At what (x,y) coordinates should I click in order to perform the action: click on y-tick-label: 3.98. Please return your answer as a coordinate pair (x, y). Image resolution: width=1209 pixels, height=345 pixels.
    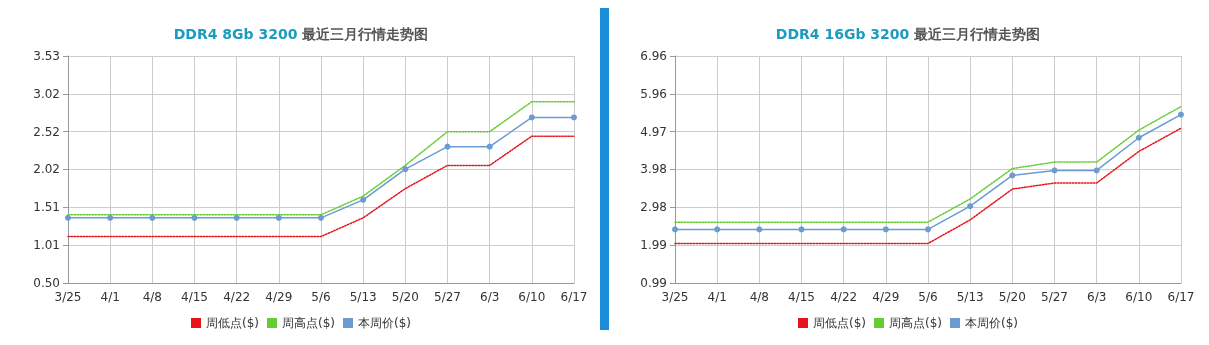
    Looking at the image, I should click on (653, 169).